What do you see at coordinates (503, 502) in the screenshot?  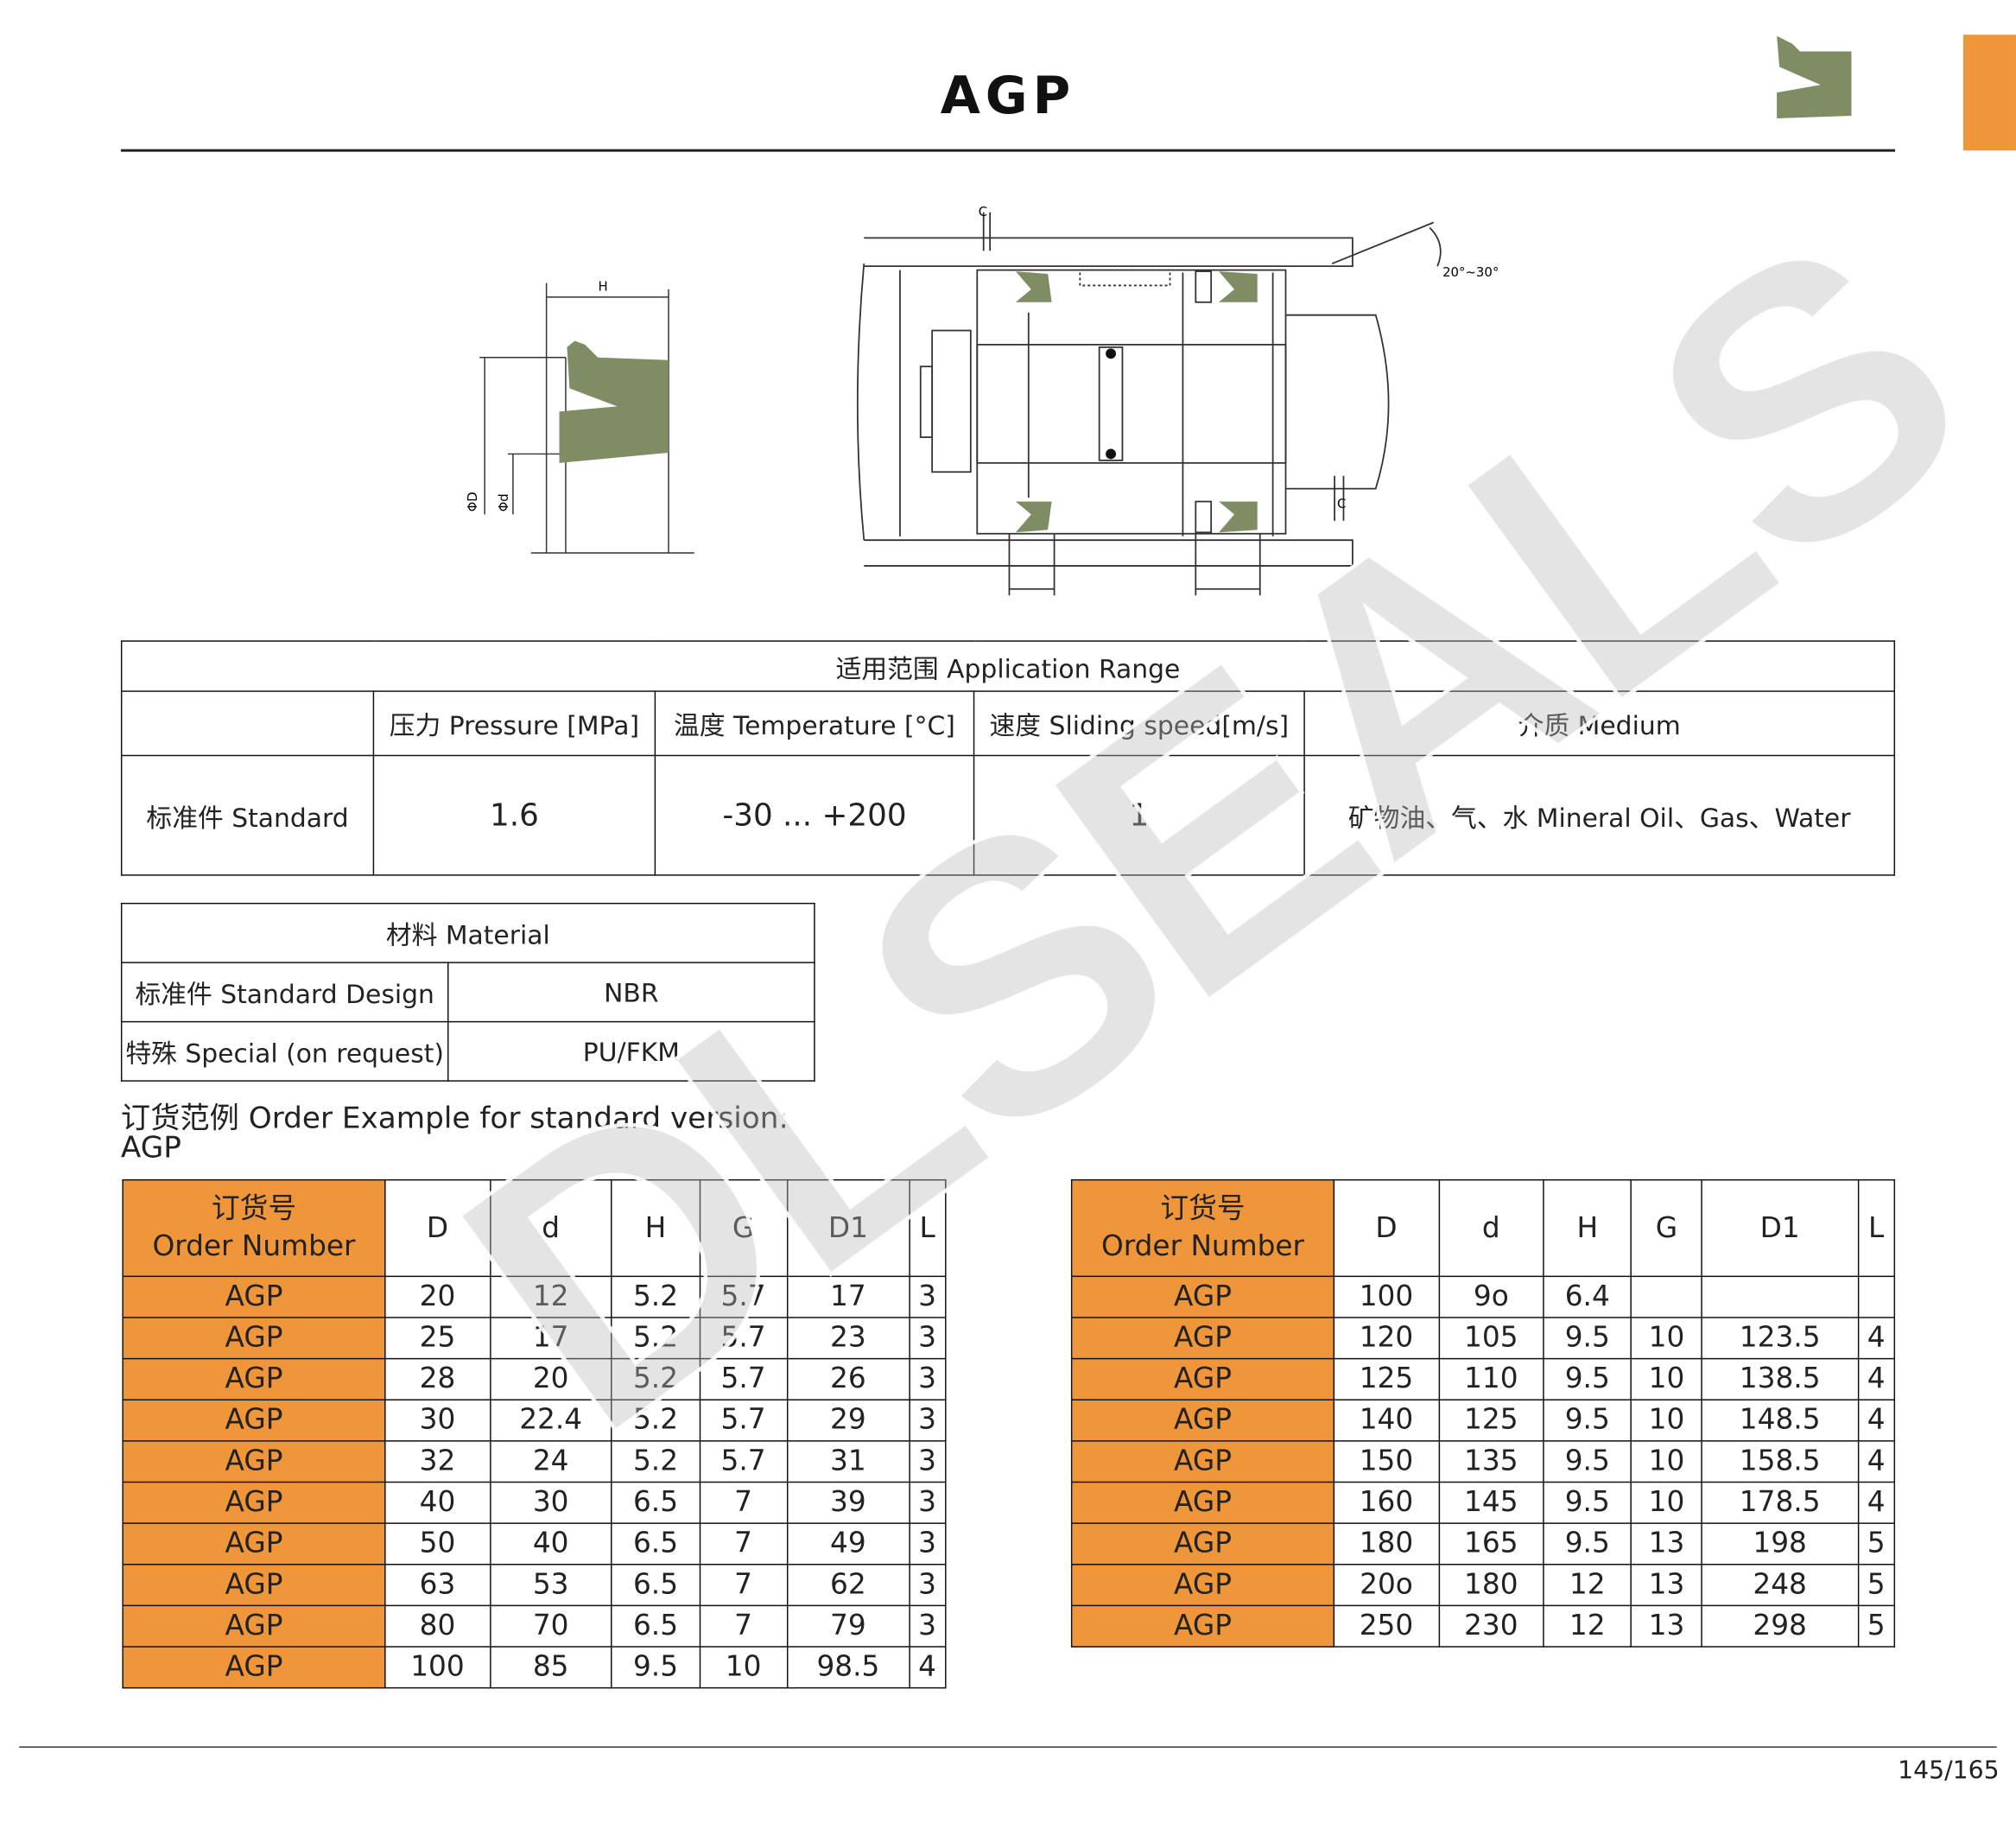 I see `dim-phid-label: Φd` at bounding box center [503, 502].